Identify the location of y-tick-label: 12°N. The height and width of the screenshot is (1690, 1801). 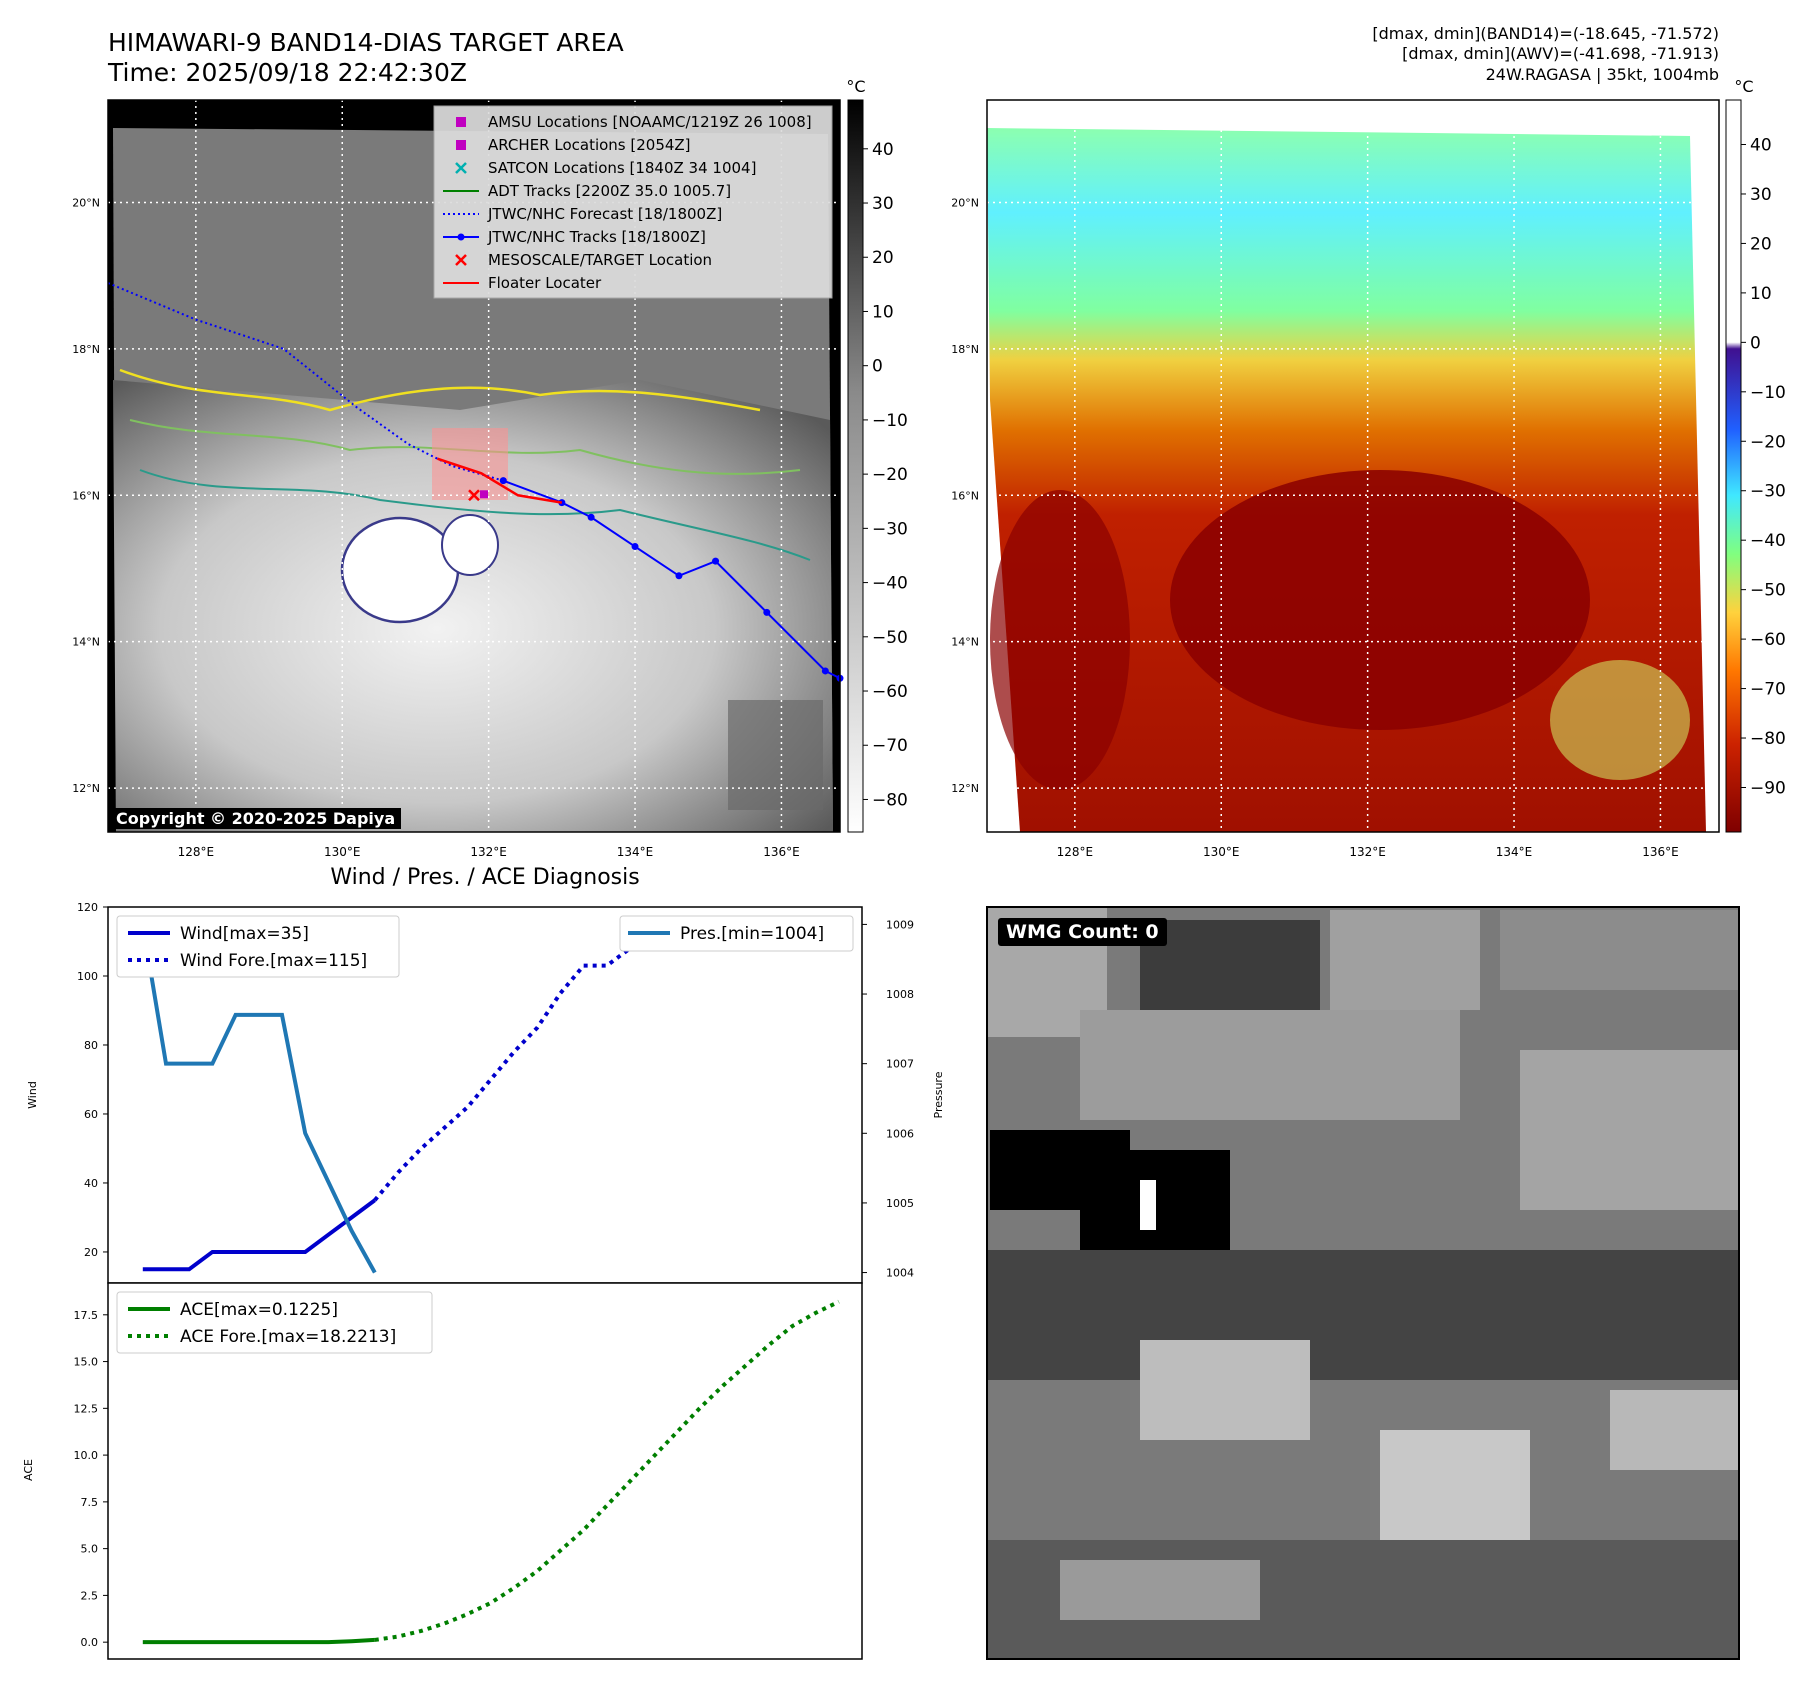
(965, 788).